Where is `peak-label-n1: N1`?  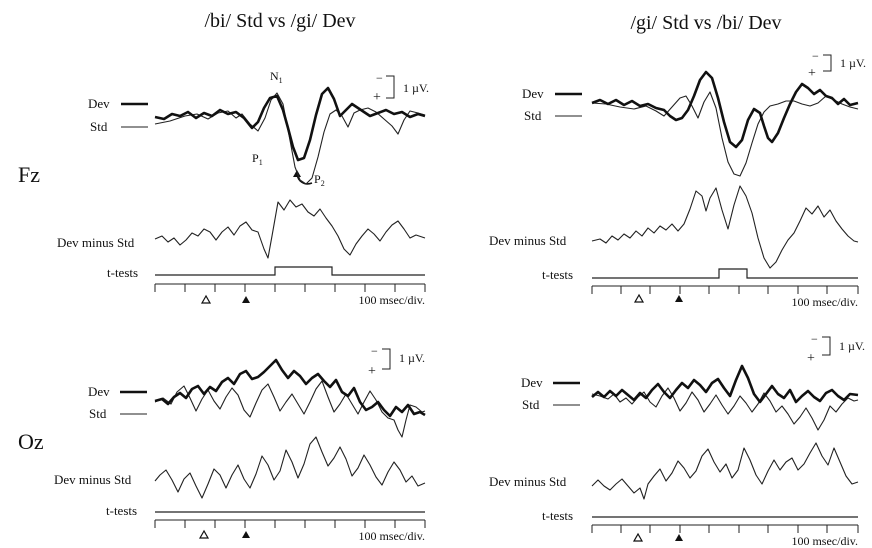 peak-label-n1: N1 is located at coordinates (276, 77).